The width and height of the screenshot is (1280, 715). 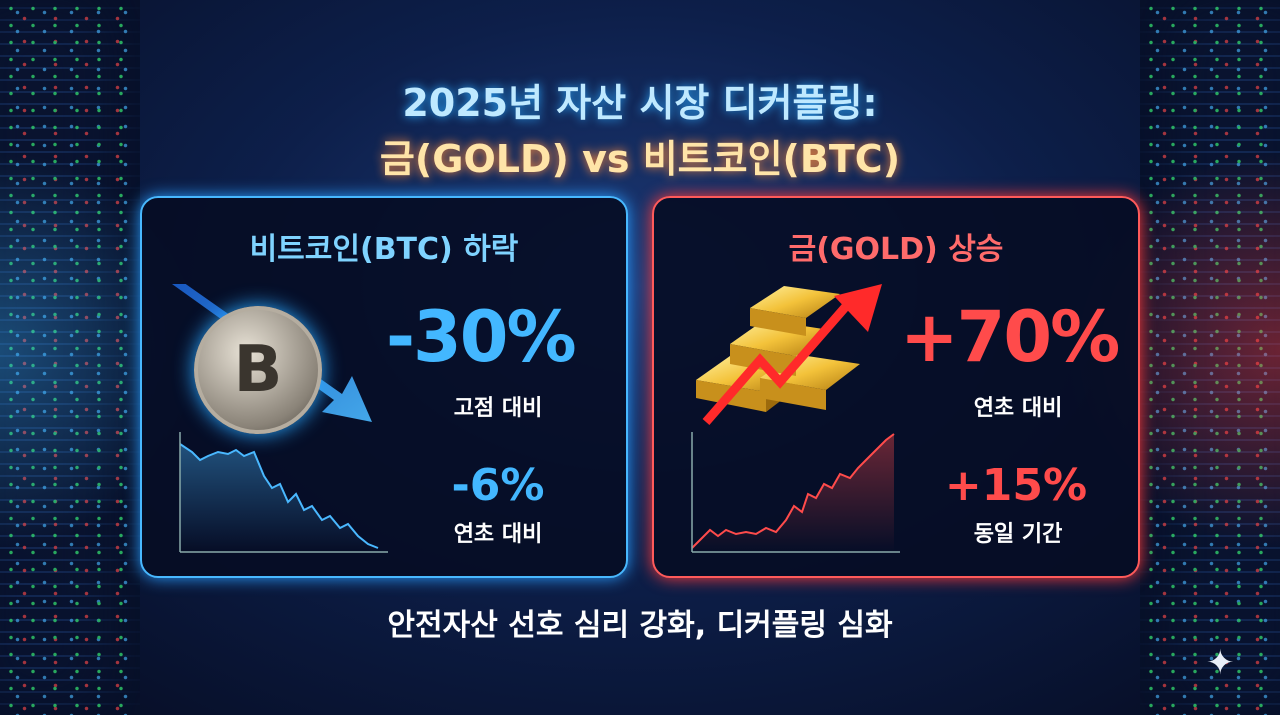 What do you see at coordinates (1018, 534) in the screenshot?
I see `gold-secondary-label: 동일 기간` at bounding box center [1018, 534].